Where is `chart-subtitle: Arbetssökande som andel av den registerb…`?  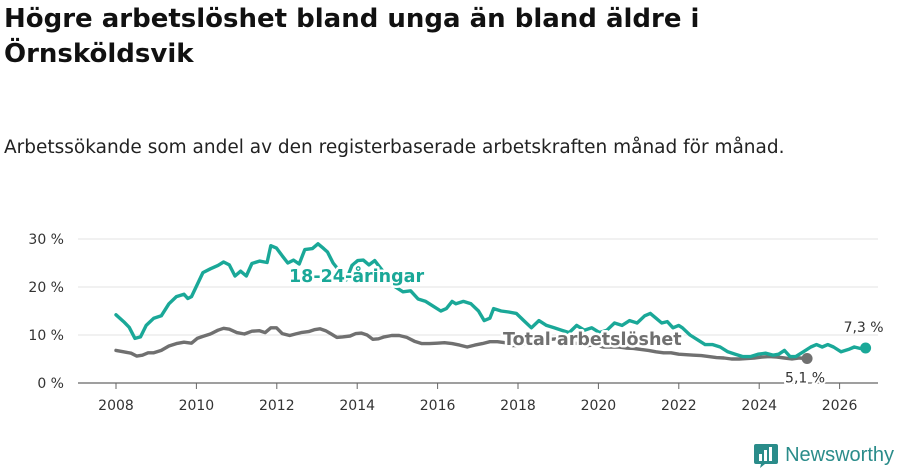 chart-subtitle: Arbetssökande som andel av den registerb… is located at coordinates (394, 147).